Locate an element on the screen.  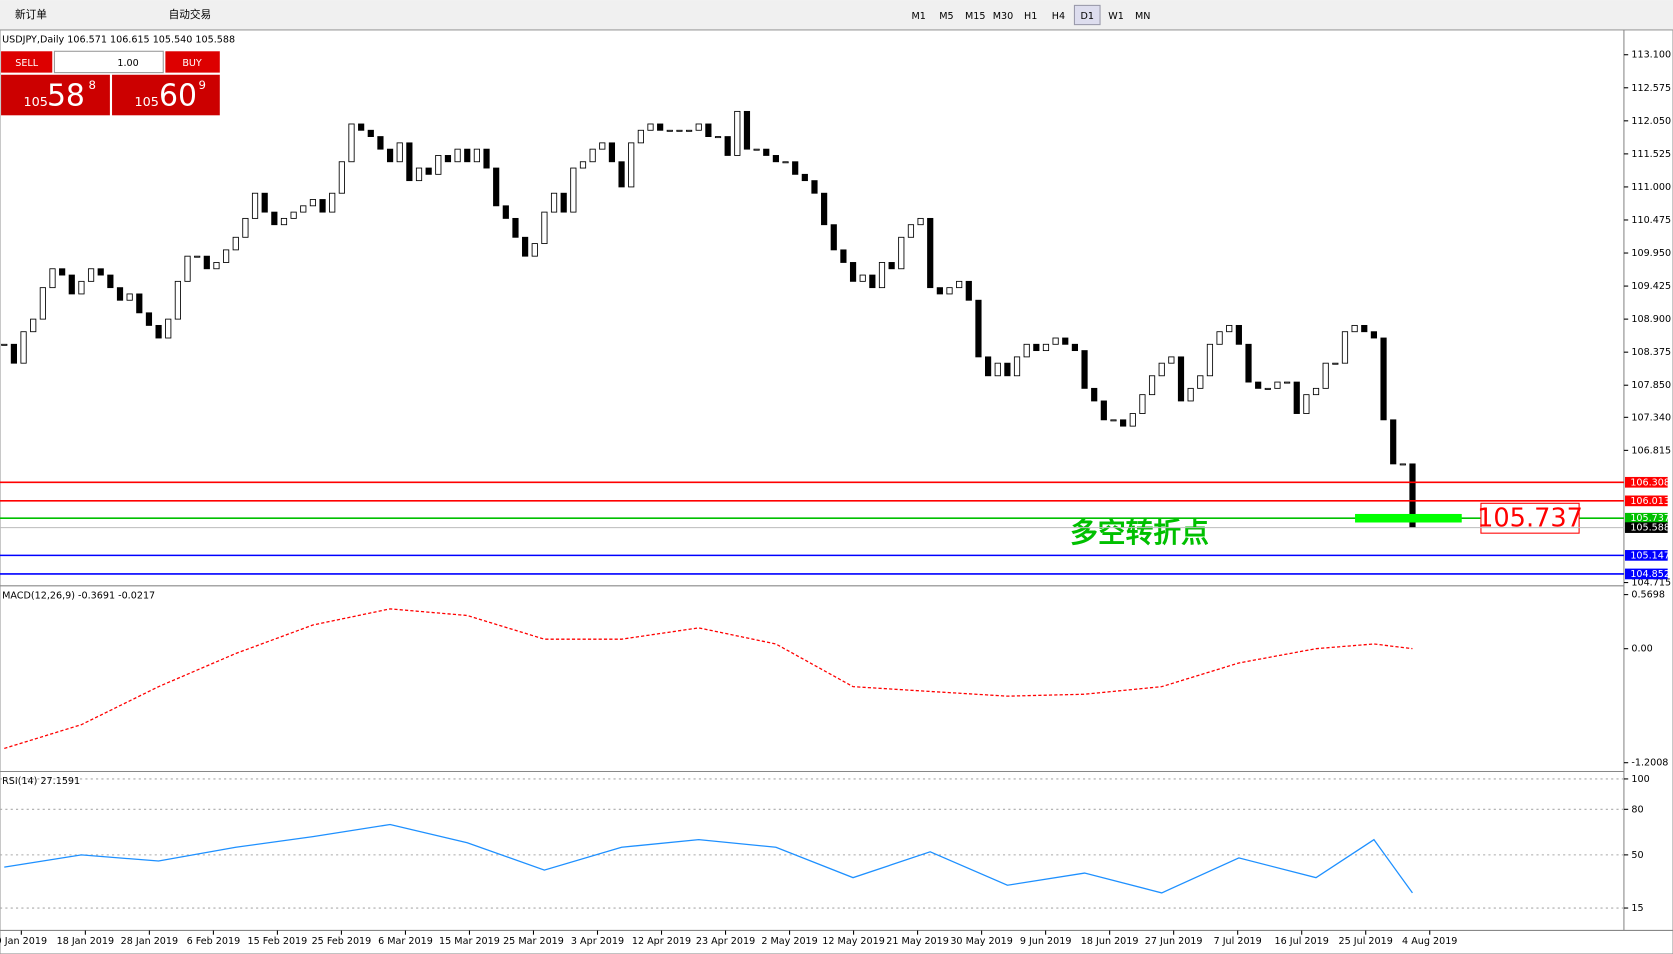
level-label: 105.737 is located at coordinates (1650, 518).